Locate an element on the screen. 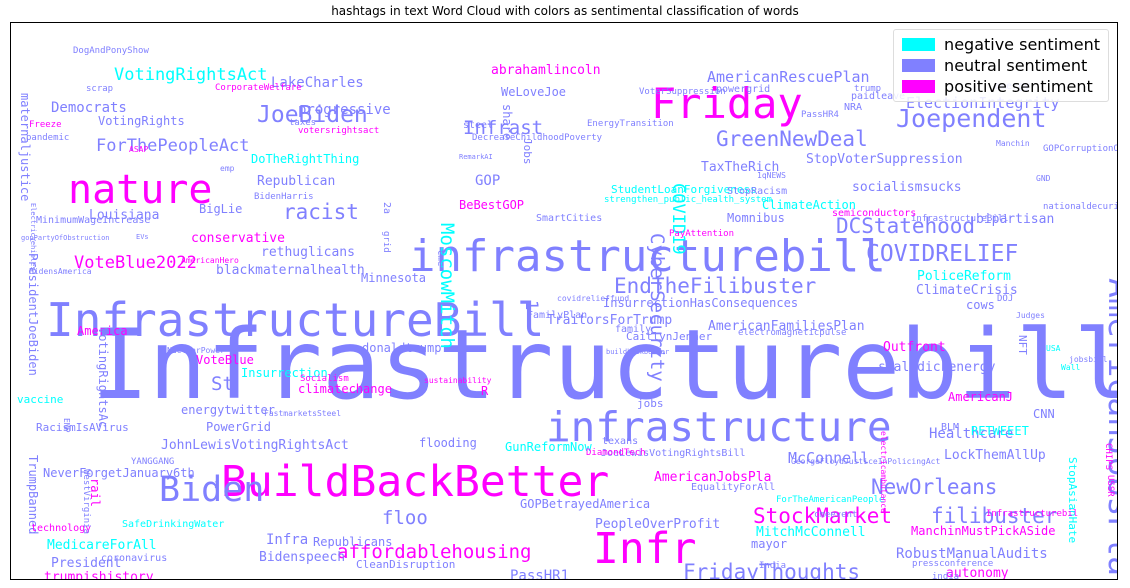  word-peopleoverprofit: PeopleOverProfit is located at coordinates (657, 524).